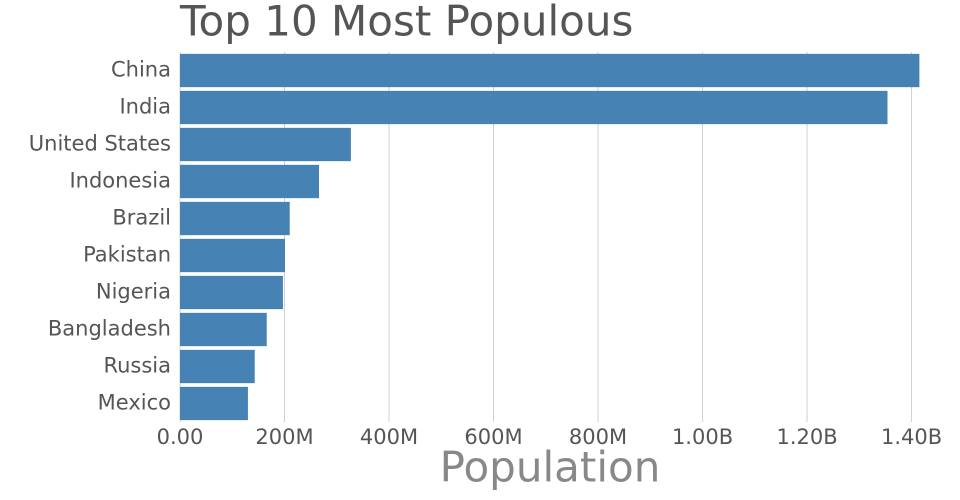  Describe the element at coordinates (598, 437) in the screenshot. I see `x-tick-label: 800M` at that location.